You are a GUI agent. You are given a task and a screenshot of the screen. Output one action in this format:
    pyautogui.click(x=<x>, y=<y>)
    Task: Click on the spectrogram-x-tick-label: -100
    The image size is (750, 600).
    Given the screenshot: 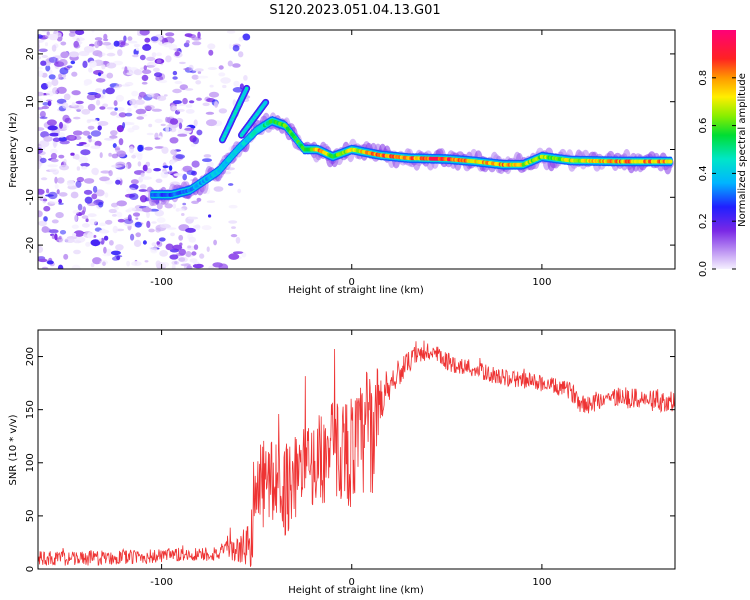 What is the action you would take?
    pyautogui.click(x=161, y=282)
    